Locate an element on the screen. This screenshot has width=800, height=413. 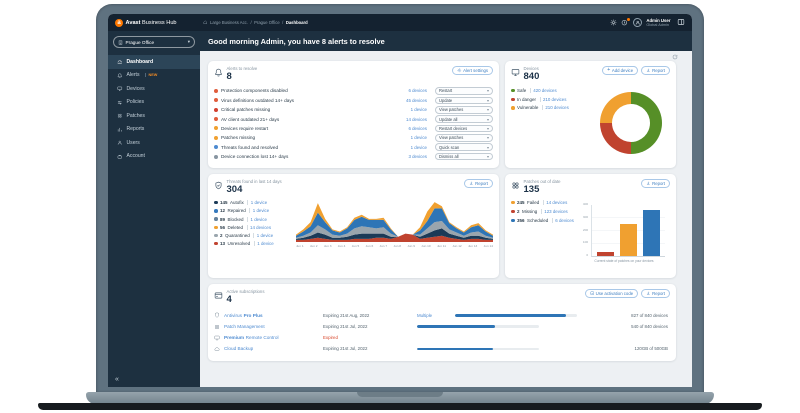
site-selector: Prague Office ▾ is located at coordinates (154, 42).